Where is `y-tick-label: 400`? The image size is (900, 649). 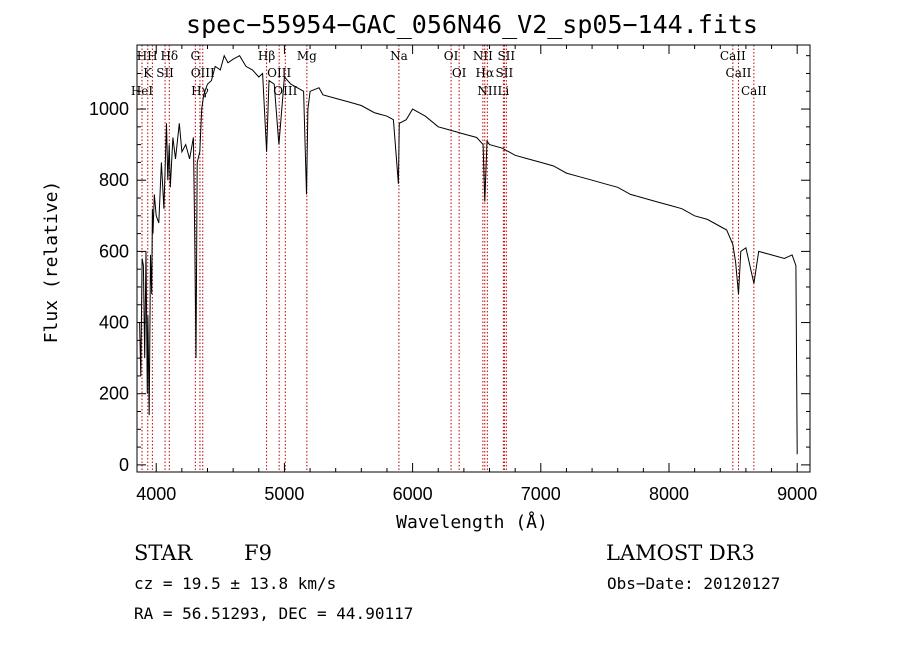 y-tick-label: 400 is located at coordinates (114, 323).